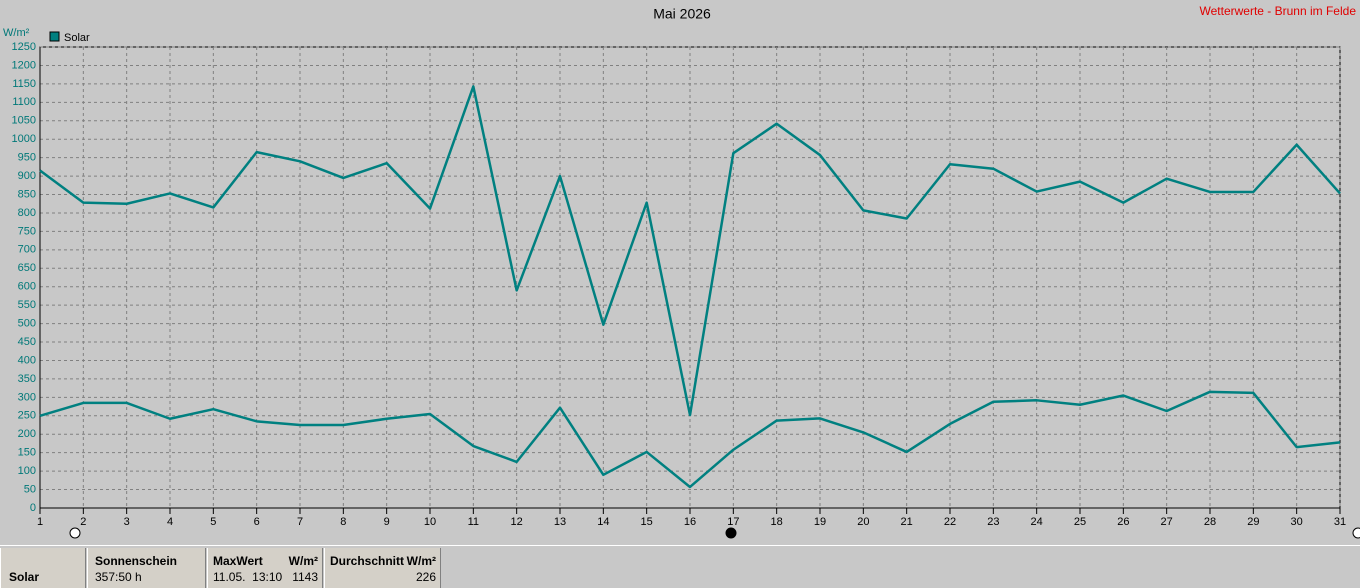 This screenshot has height=588, width=1360. I want to click on x-tick-label: 1, so click(40, 522).